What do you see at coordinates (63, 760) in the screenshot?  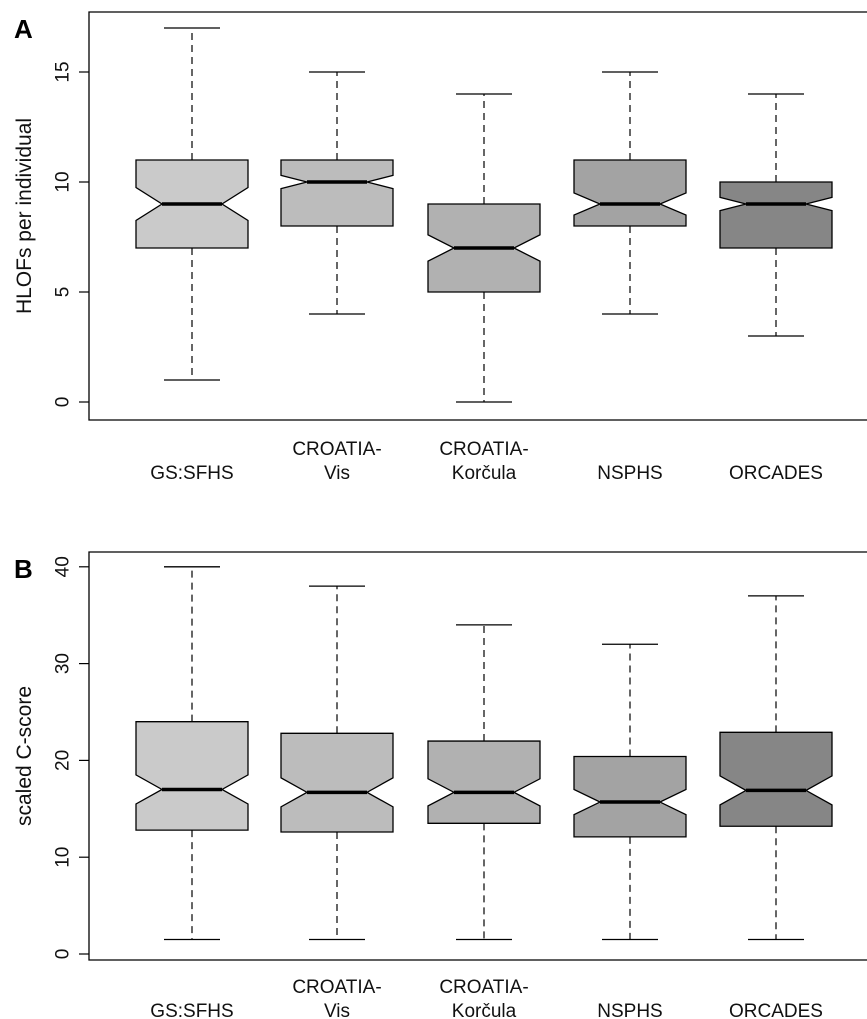 I see `y-tick-label: 20` at bounding box center [63, 760].